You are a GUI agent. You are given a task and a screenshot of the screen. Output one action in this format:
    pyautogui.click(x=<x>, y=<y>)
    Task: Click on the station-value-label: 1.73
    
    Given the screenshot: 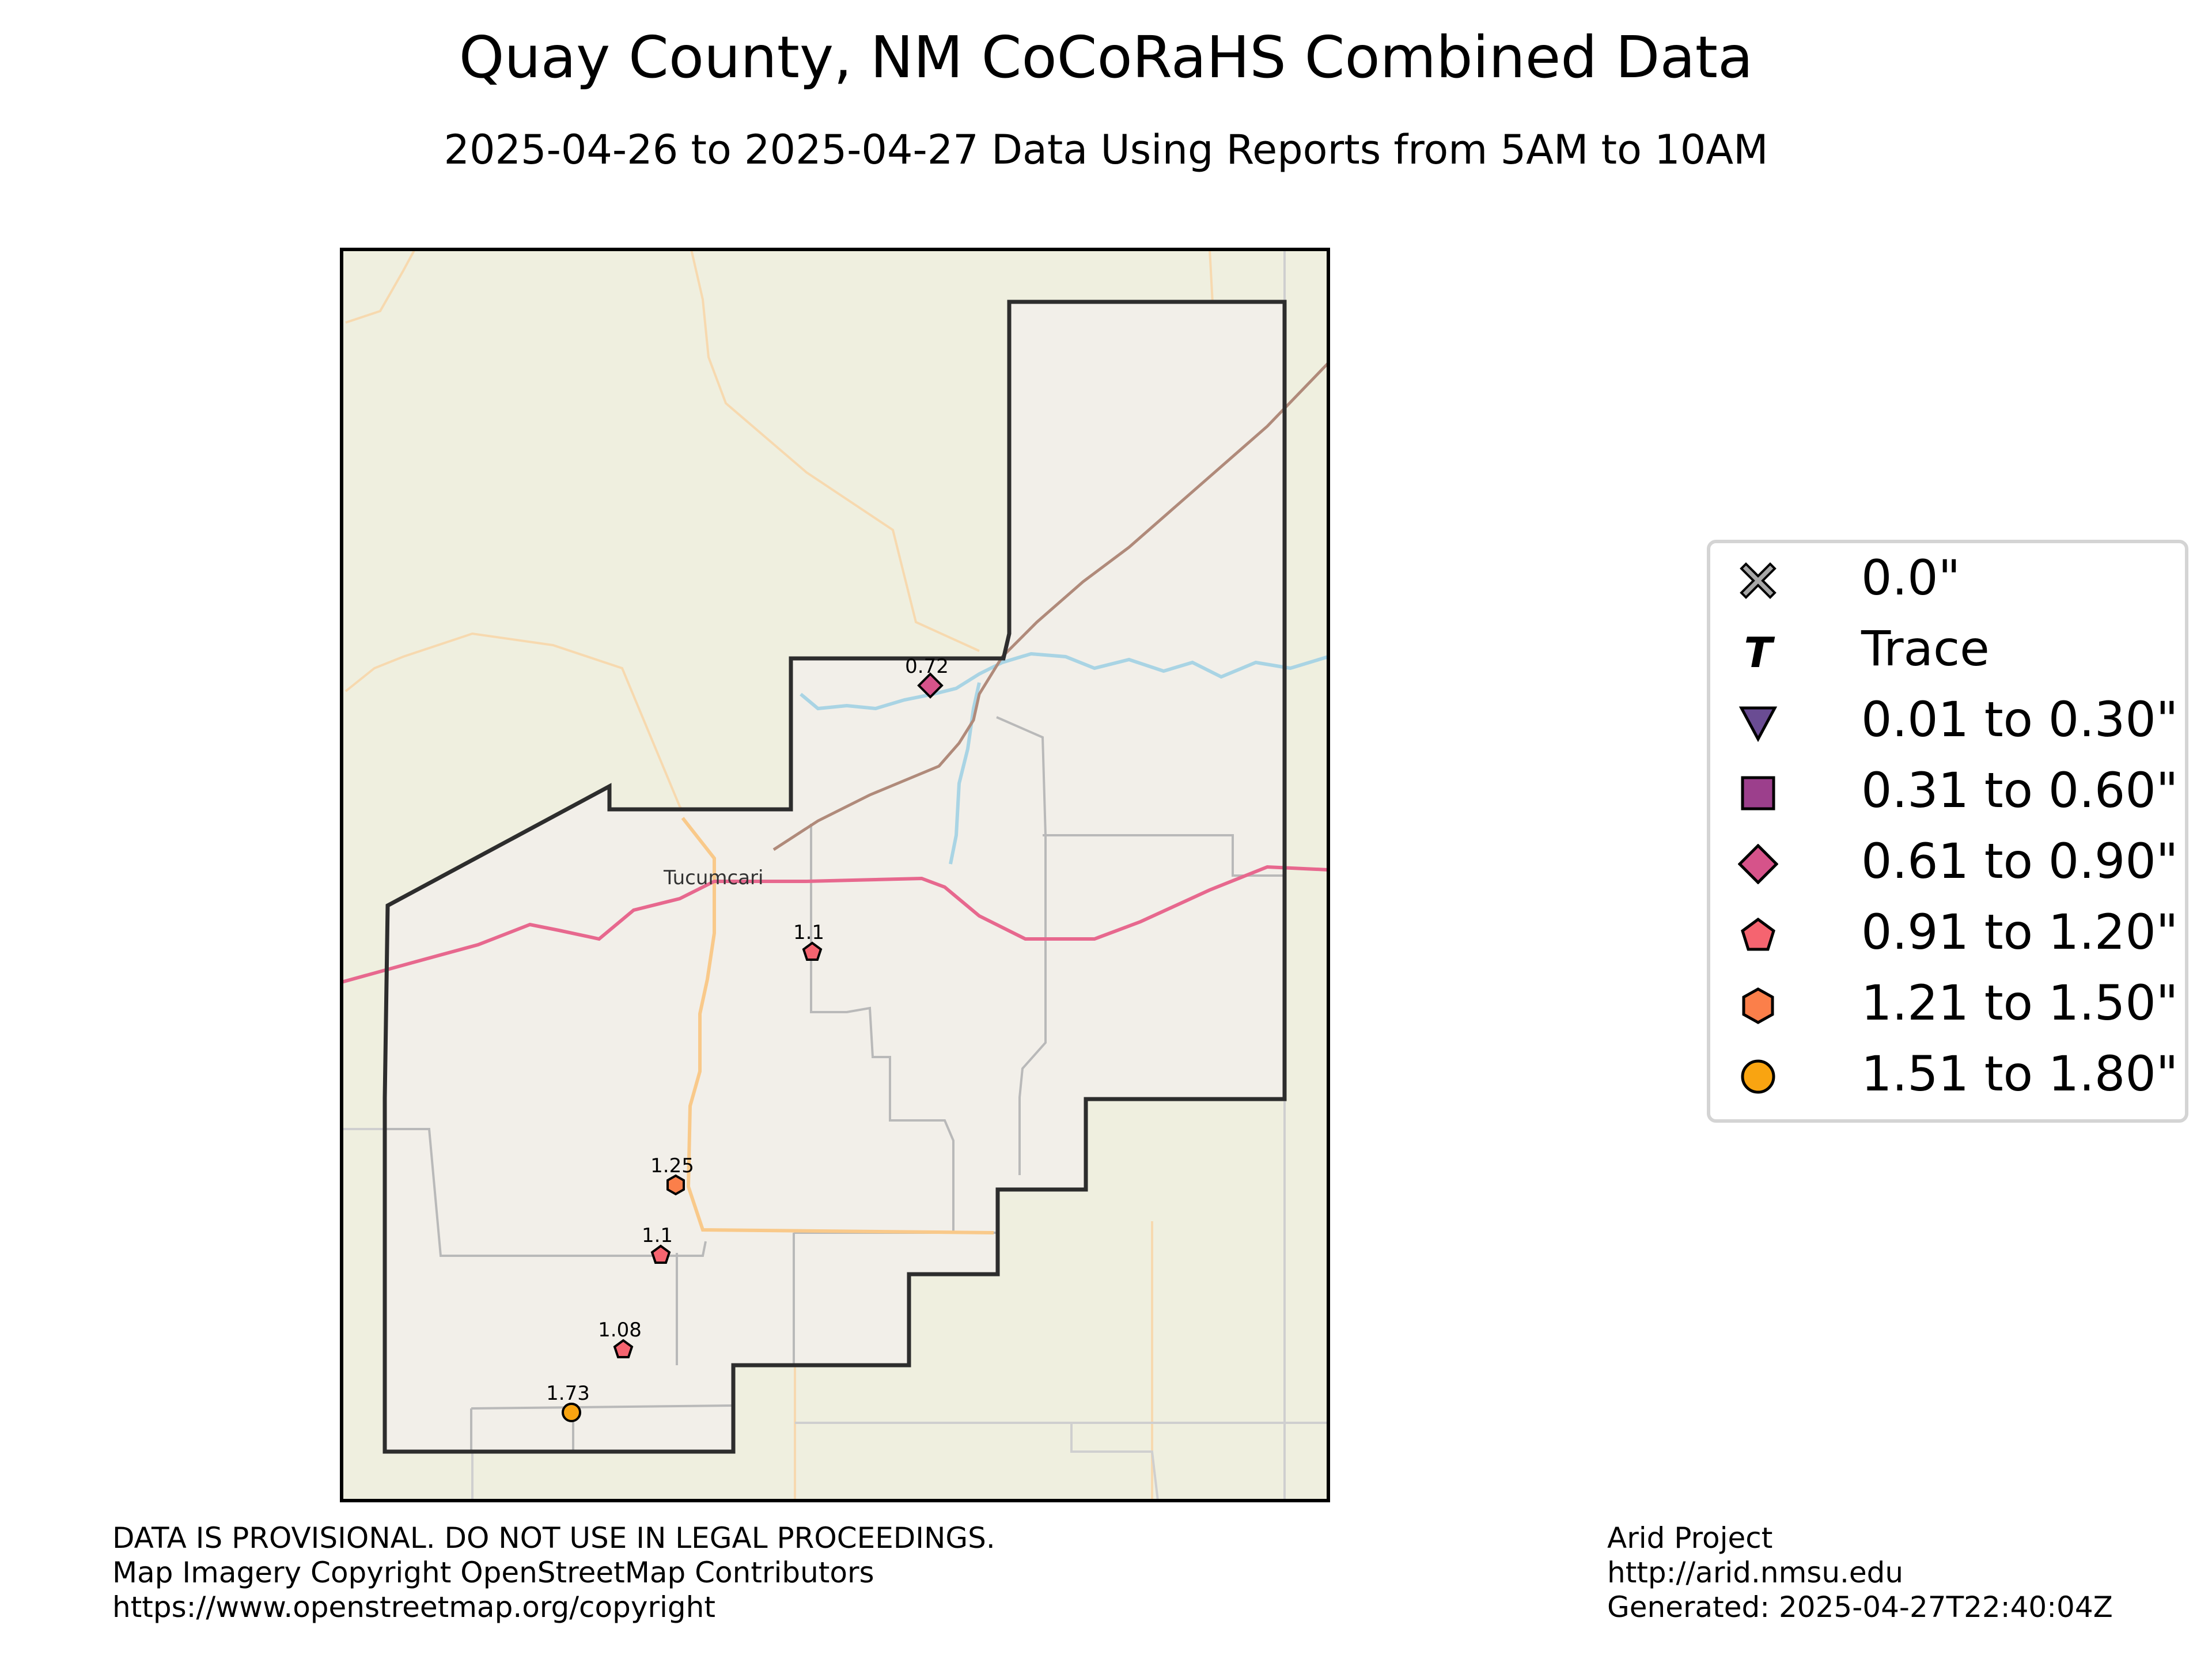 What is the action you would take?
    pyautogui.click(x=568, y=1393)
    